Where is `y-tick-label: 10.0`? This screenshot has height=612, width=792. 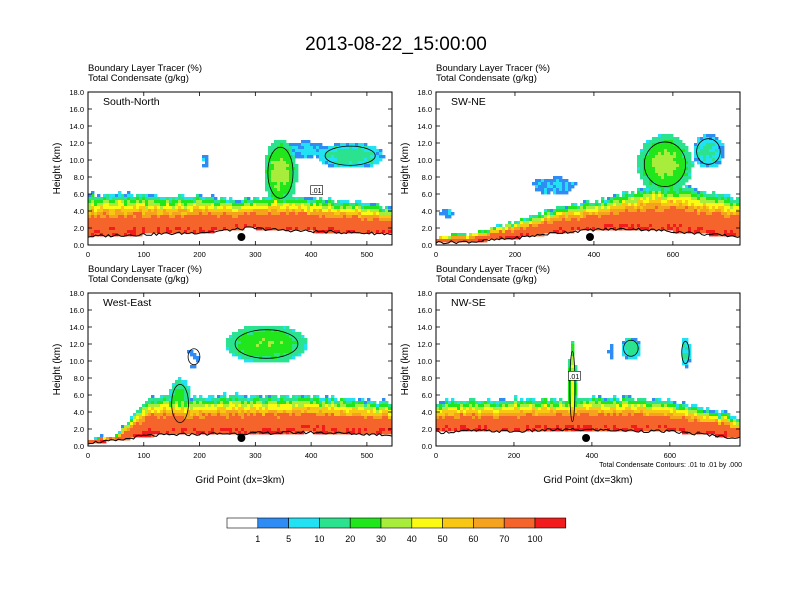 y-tick-label: 10.0 is located at coordinates (424, 160).